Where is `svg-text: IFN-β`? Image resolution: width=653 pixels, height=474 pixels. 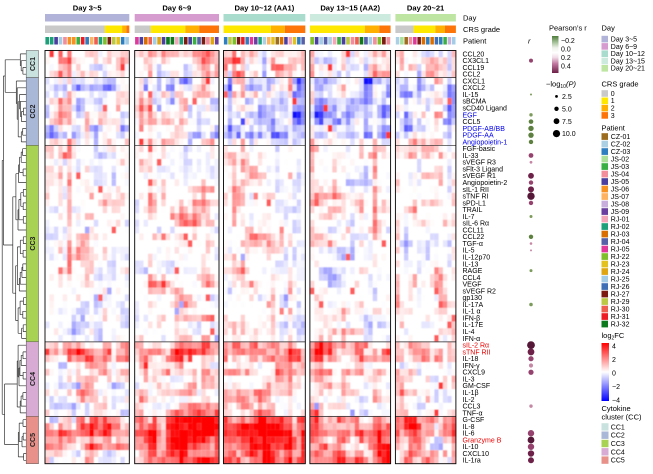
svg-text: IFN-β is located at coordinates (472, 318).